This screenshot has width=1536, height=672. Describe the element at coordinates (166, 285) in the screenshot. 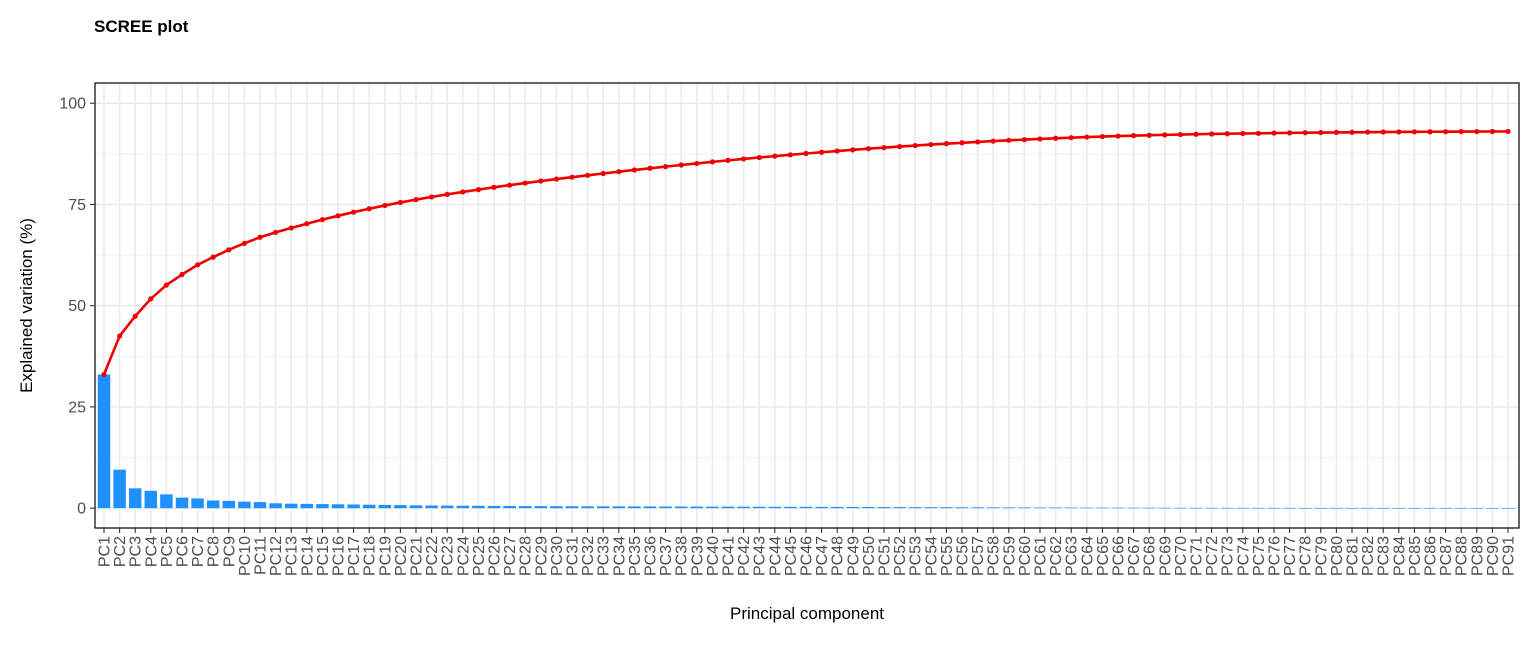

I see `cumulative-point-pc5` at that location.